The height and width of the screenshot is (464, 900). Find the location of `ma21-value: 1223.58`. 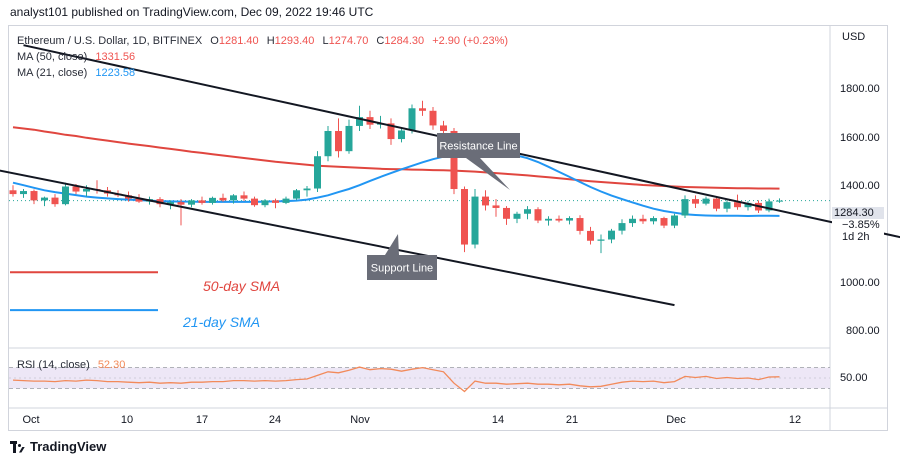

ma21-value: 1223.58 is located at coordinates (115, 73).